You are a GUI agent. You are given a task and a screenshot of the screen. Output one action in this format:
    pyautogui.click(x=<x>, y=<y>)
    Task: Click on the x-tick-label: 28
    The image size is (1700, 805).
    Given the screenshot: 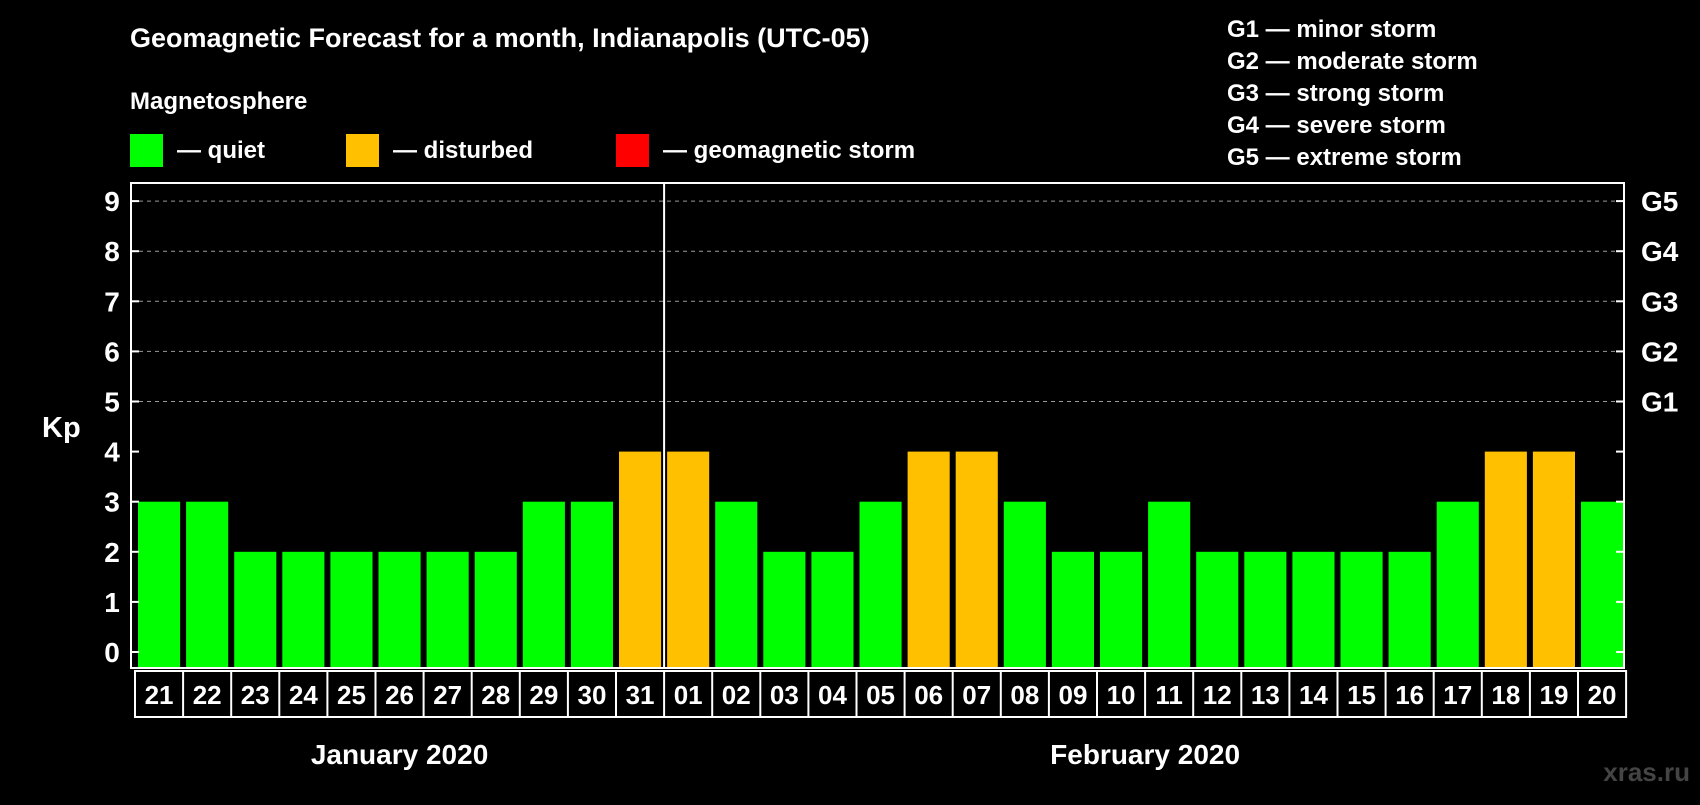 What is the action you would take?
    pyautogui.click(x=495, y=695)
    